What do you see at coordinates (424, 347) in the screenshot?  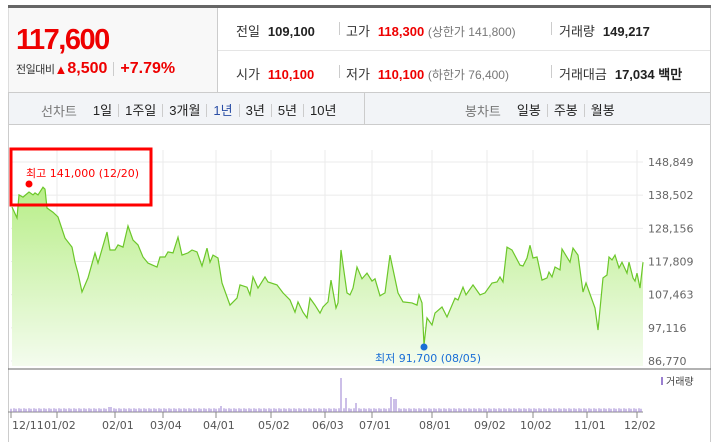 I see `low-point-marker` at bounding box center [424, 347].